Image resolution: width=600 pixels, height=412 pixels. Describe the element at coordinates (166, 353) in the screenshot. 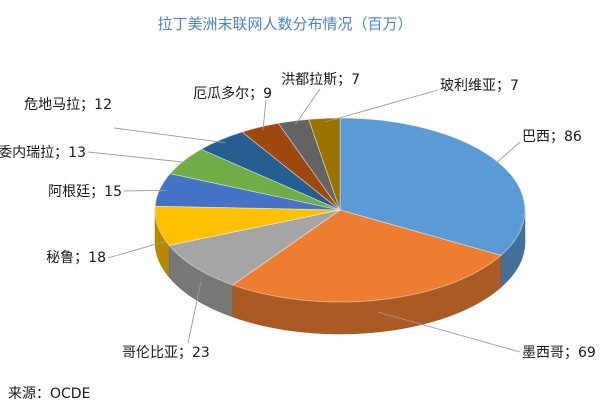

I see `slice-哥伦比亚-label: 哥伦比亚；23` at that location.